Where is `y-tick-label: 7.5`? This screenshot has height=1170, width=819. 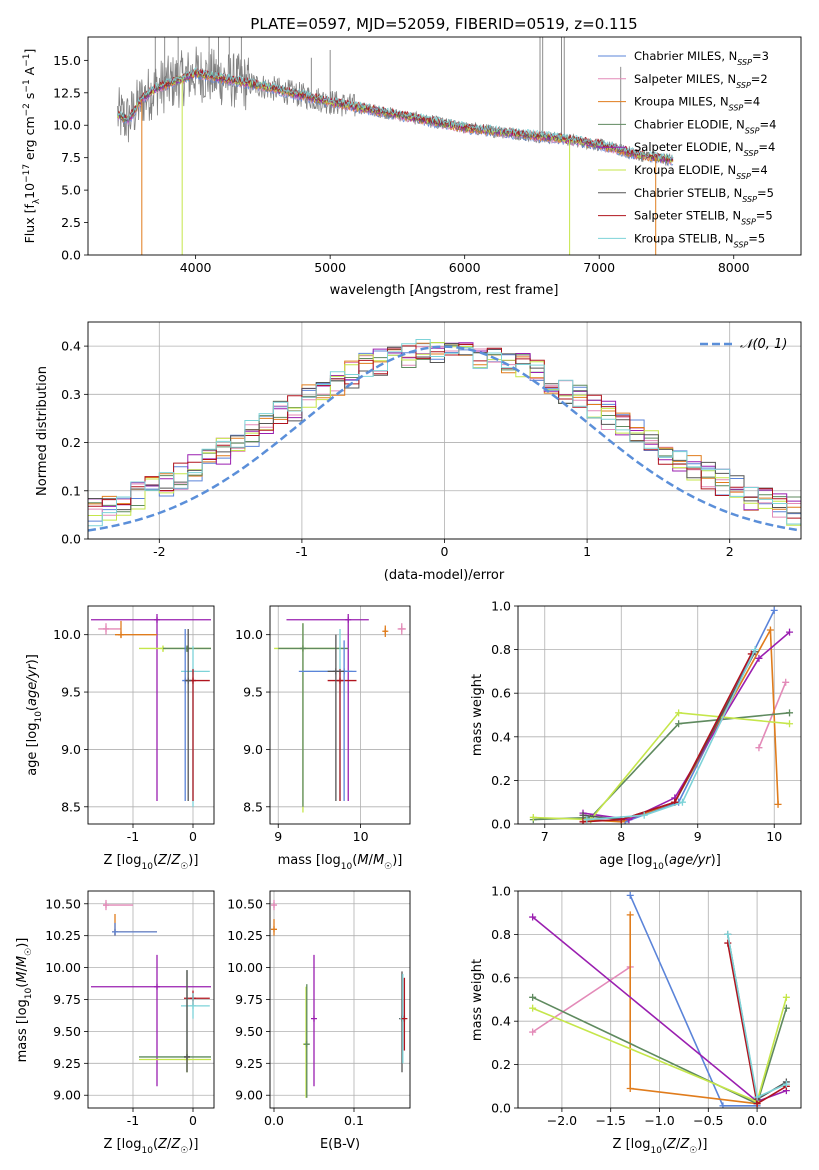
y-tick-label: 7.5 is located at coordinates (71, 157).